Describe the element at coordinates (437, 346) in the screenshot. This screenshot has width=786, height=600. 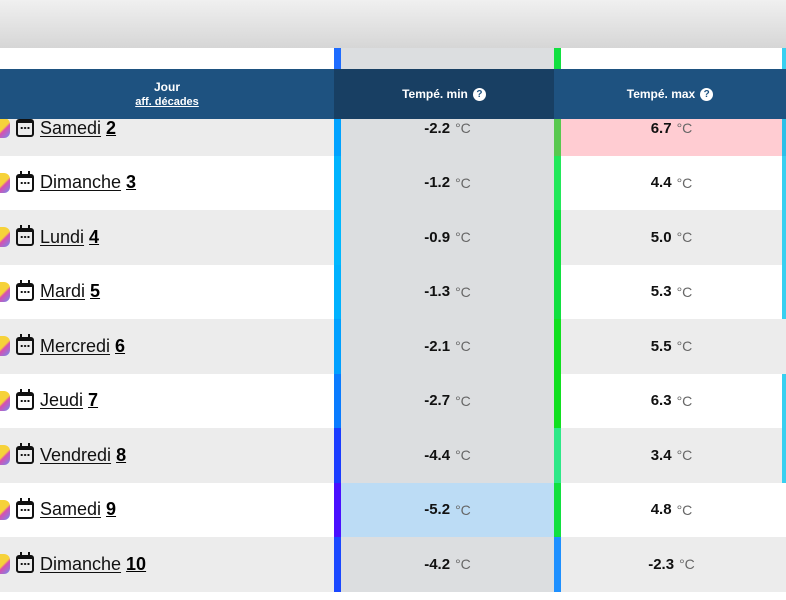
I see `tmin-value: -2.1` at that location.